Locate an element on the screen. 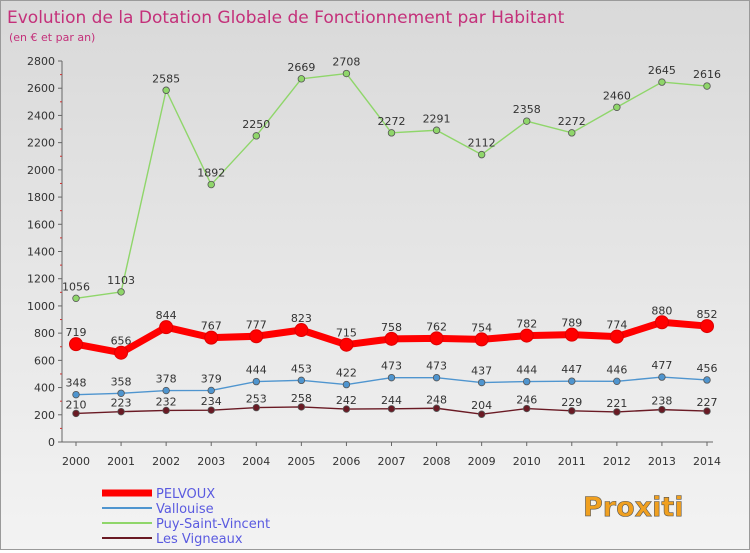 Image resolution: width=750 pixels, height=553 pixels. data-label: 229 is located at coordinates (571, 402).